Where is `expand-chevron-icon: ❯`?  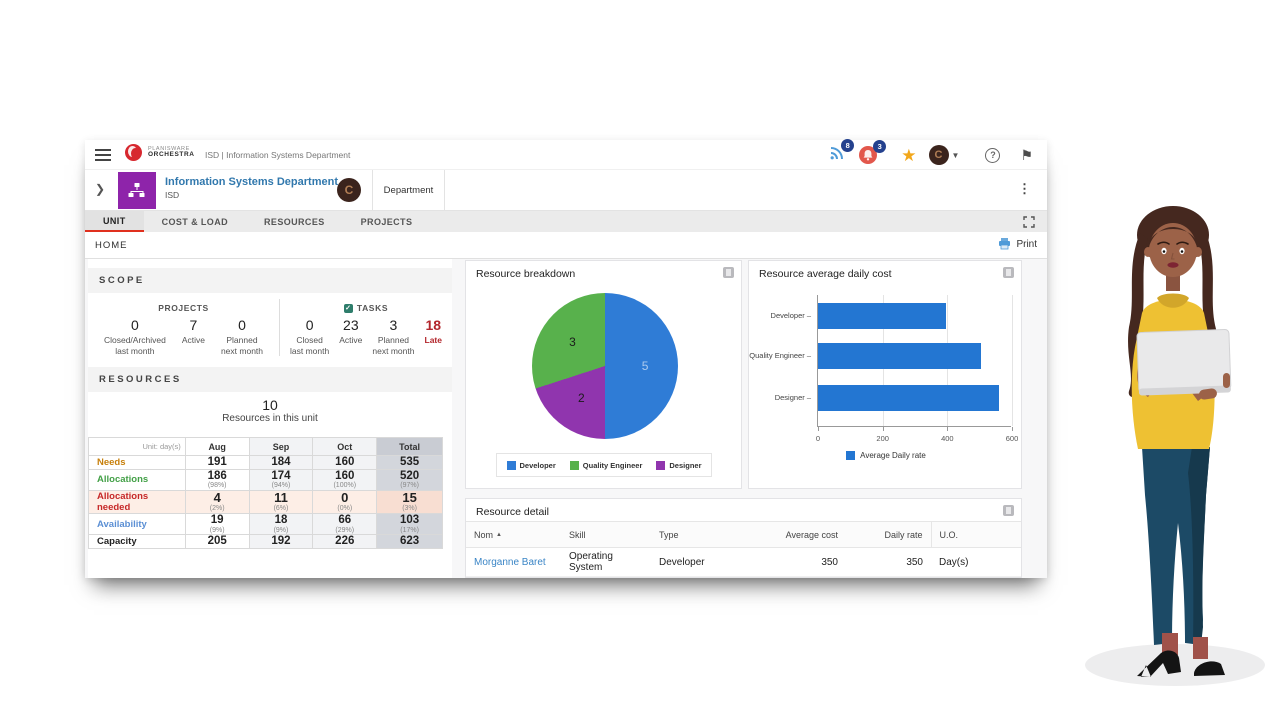 expand-chevron-icon: ❯ is located at coordinates (100, 189).